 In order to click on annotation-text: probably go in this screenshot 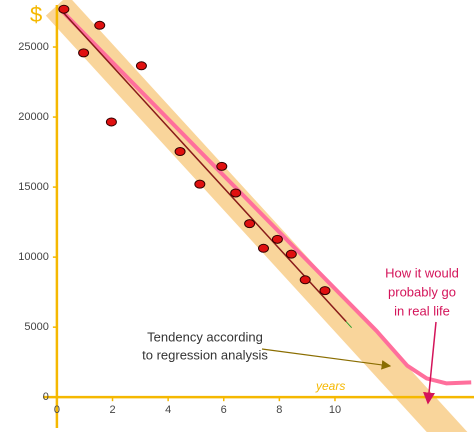, I will do `click(422, 291)`.